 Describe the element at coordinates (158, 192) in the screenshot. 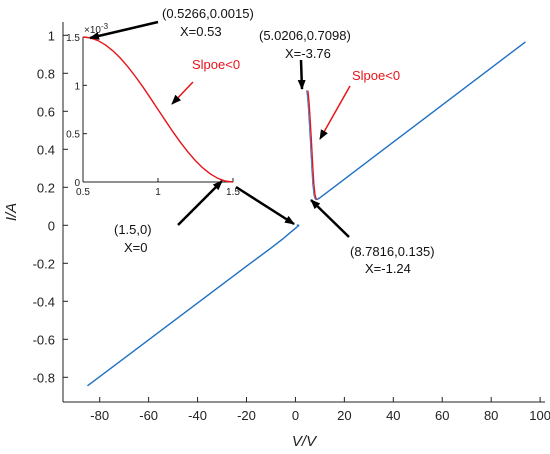

I see `inset-x-tick-label: 1` at that location.